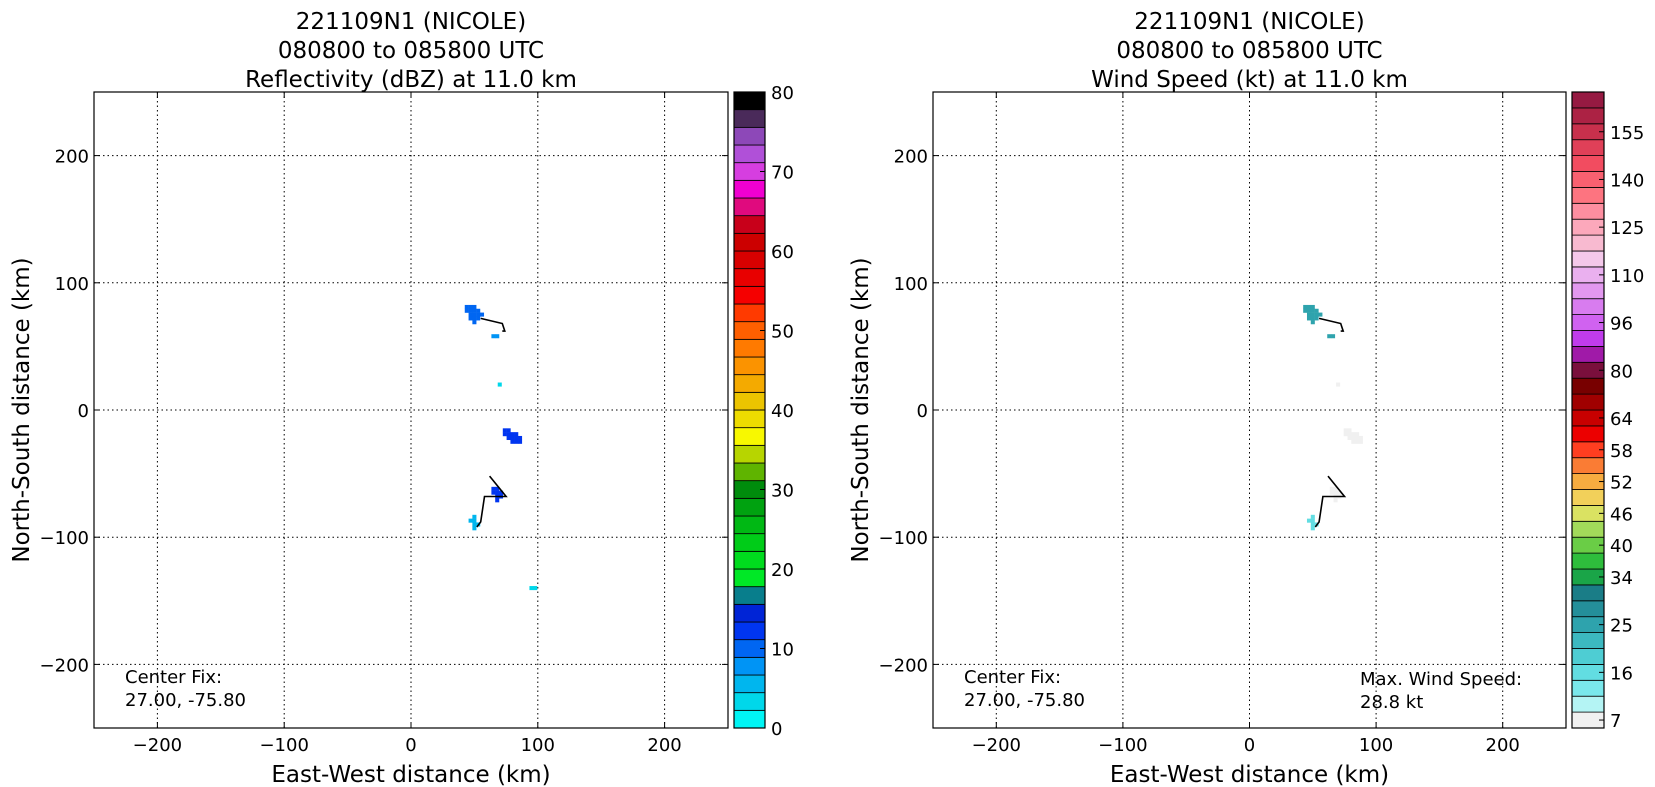 This screenshot has height=787, width=1655. What do you see at coordinates (782, 570) in the screenshot?
I see `colorbar-tick-label: 20` at bounding box center [782, 570].